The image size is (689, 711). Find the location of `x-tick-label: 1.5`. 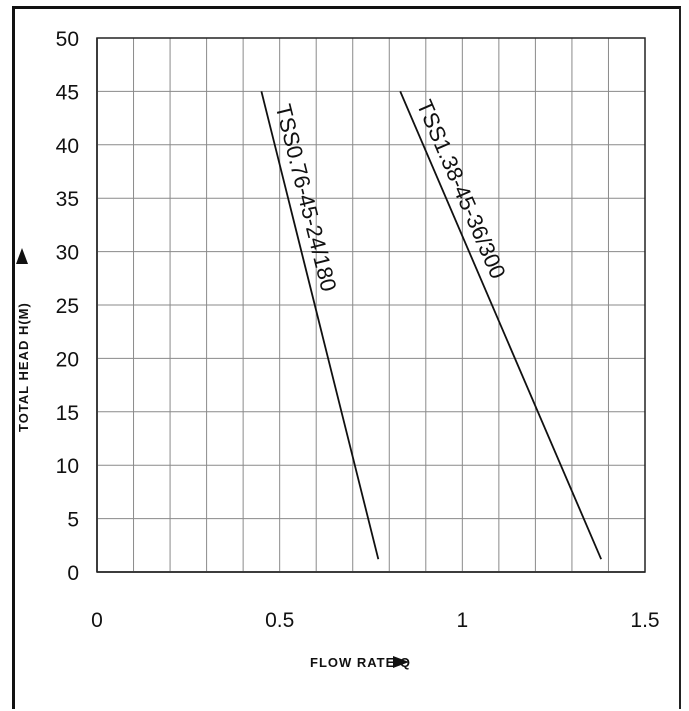

x-tick-label: 1.5 is located at coordinates (644, 620).